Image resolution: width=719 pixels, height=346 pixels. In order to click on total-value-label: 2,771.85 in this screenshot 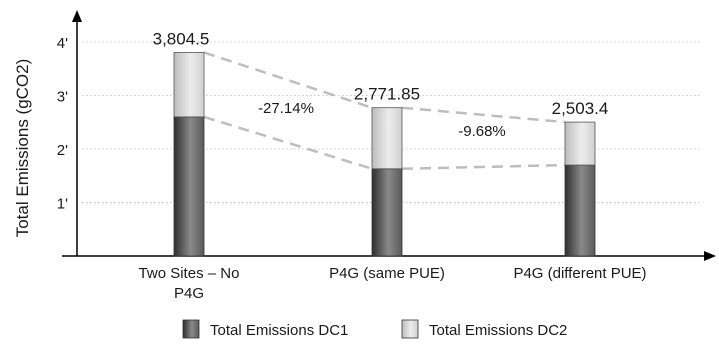, I will do `click(387, 94)`.